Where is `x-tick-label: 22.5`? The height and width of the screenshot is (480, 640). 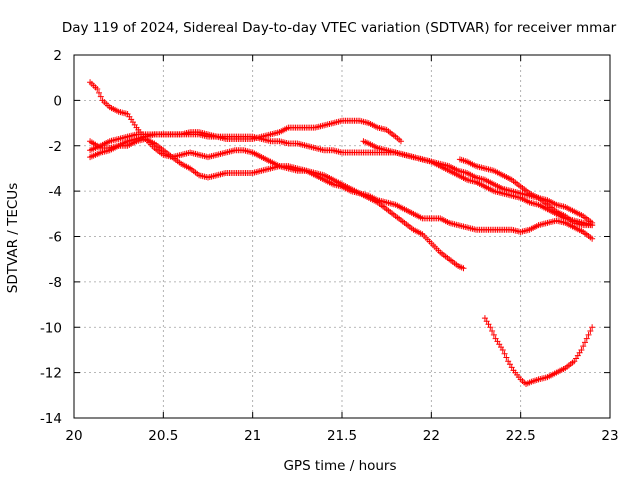
x-tick-label: 22.5 is located at coordinates (521, 436).